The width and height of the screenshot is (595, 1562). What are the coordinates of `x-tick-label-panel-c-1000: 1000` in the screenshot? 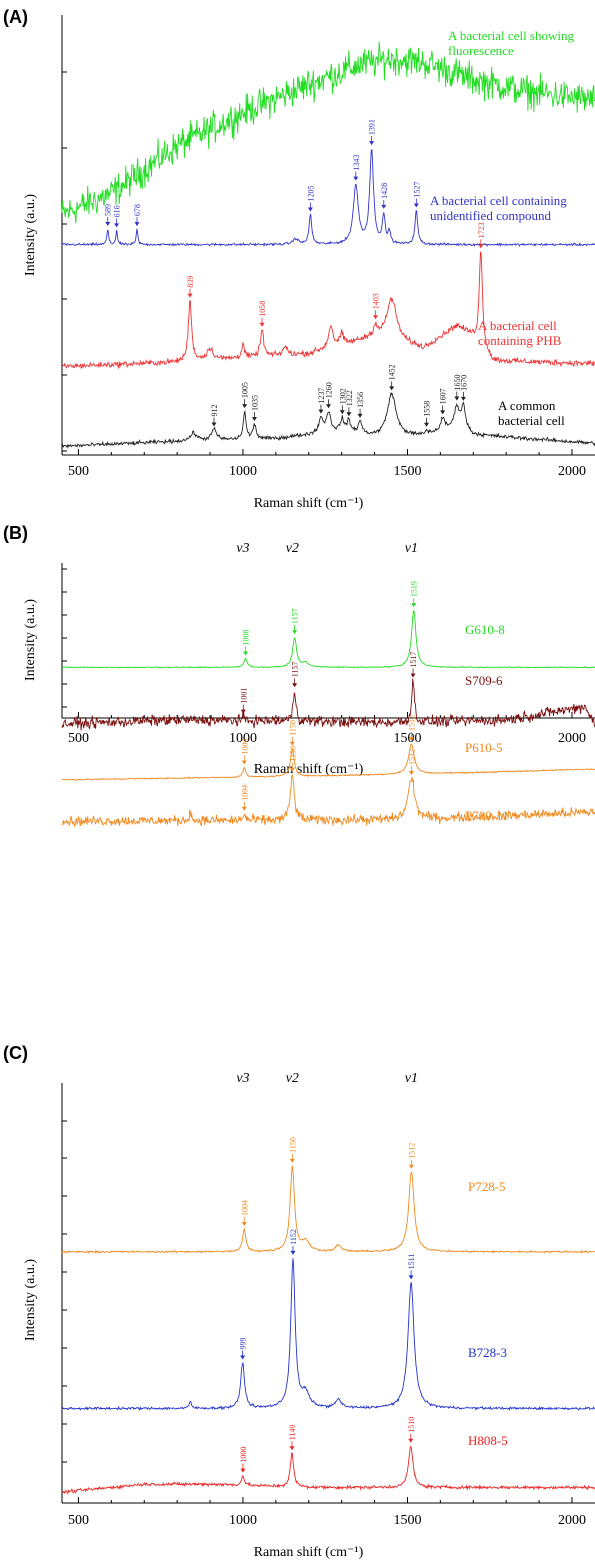 It's located at (243, 1520).